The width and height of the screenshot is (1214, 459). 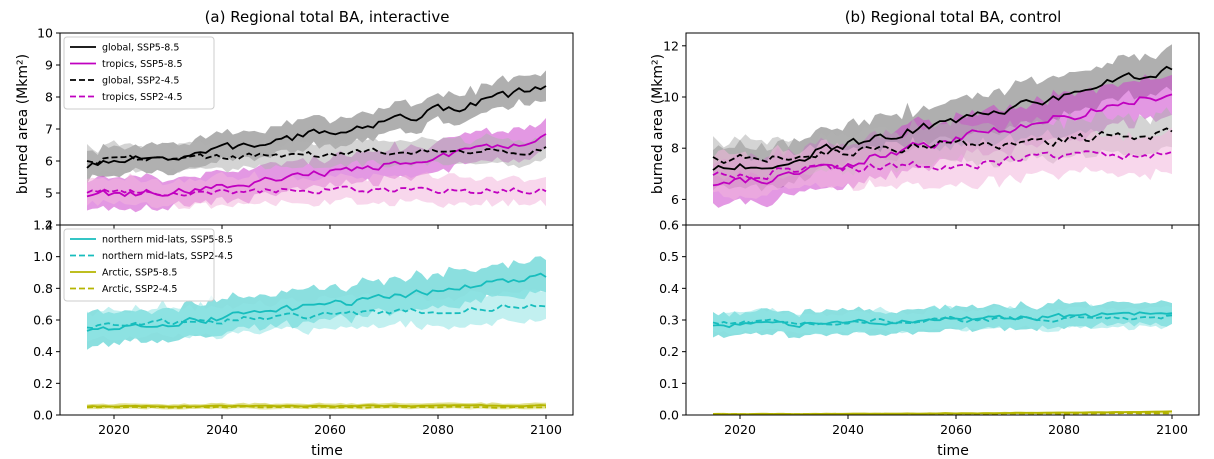 I want to click on y-tick-label: 4, so click(x=49, y=225).